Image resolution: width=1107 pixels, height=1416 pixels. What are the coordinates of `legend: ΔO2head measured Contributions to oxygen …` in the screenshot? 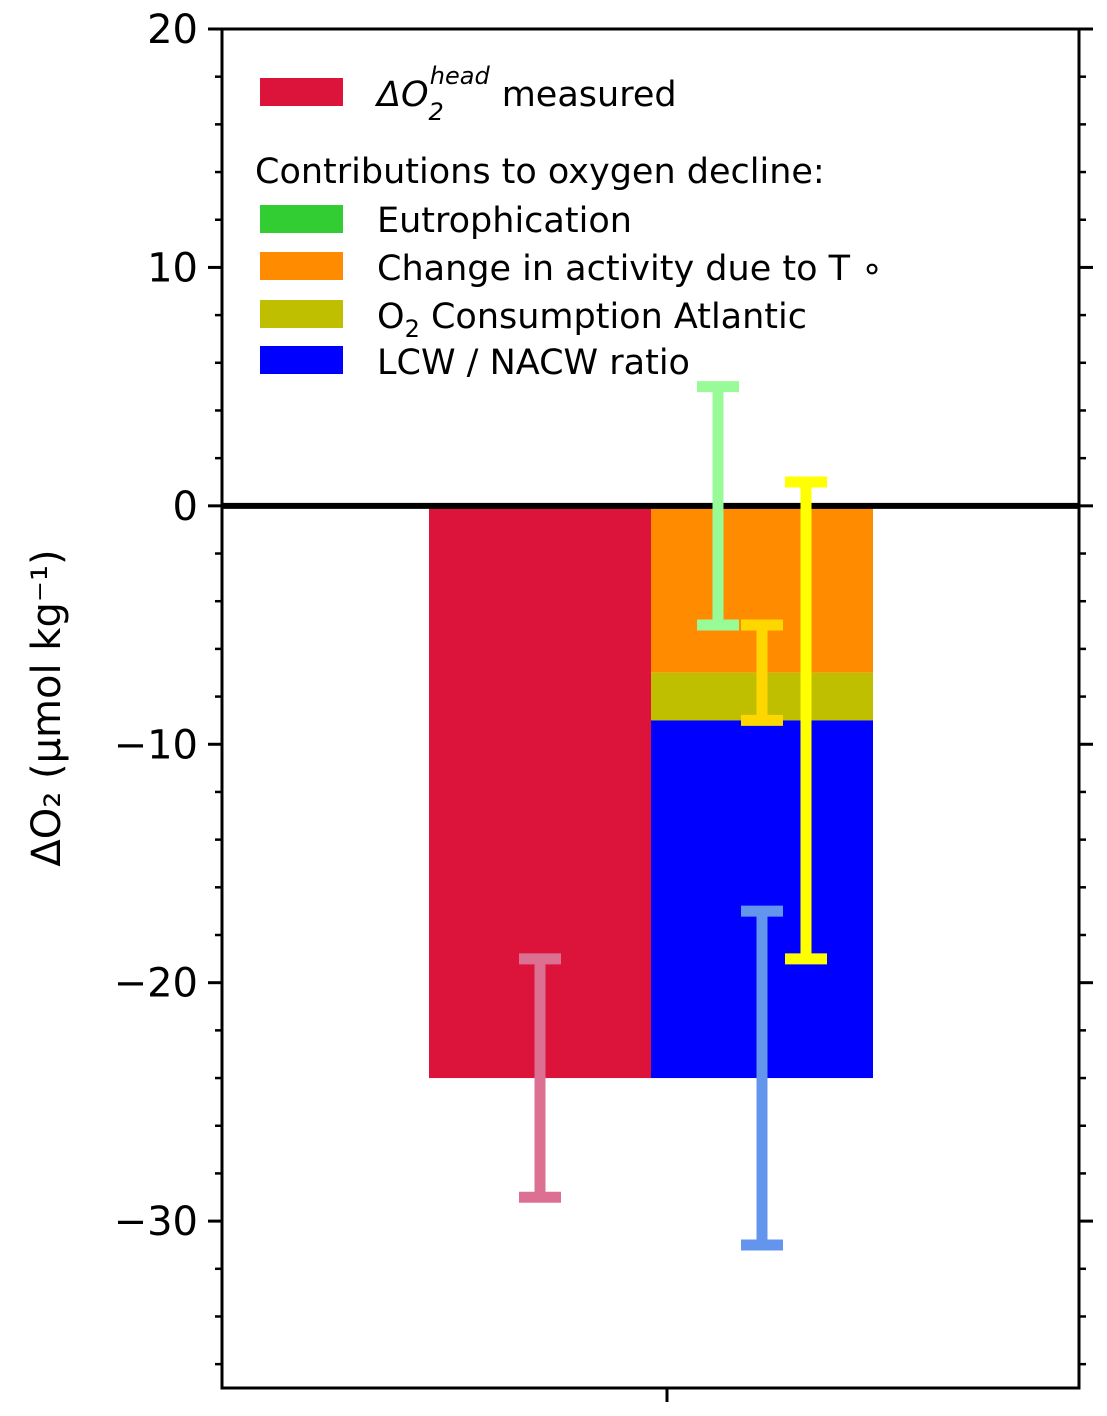 It's located at (569, 222).